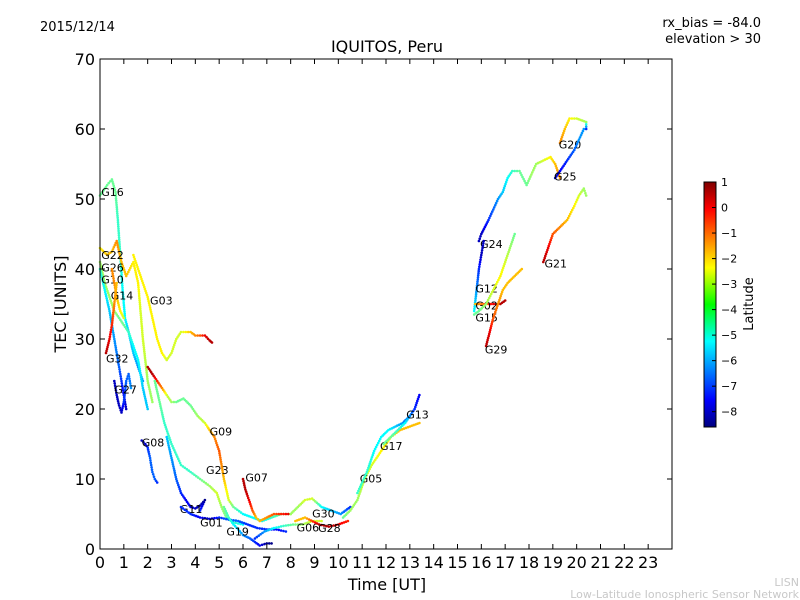 Image resolution: width=800 pixels, height=600 pixels. I want to click on y-tick-label: 0, so click(90, 549).